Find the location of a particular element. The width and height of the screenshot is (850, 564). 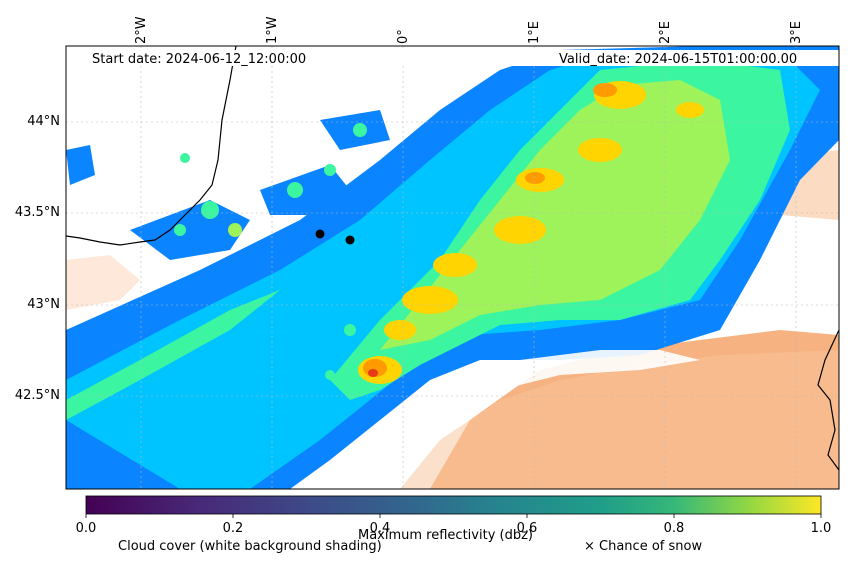

reflectivity-red-cells is located at coordinates (373, 373).